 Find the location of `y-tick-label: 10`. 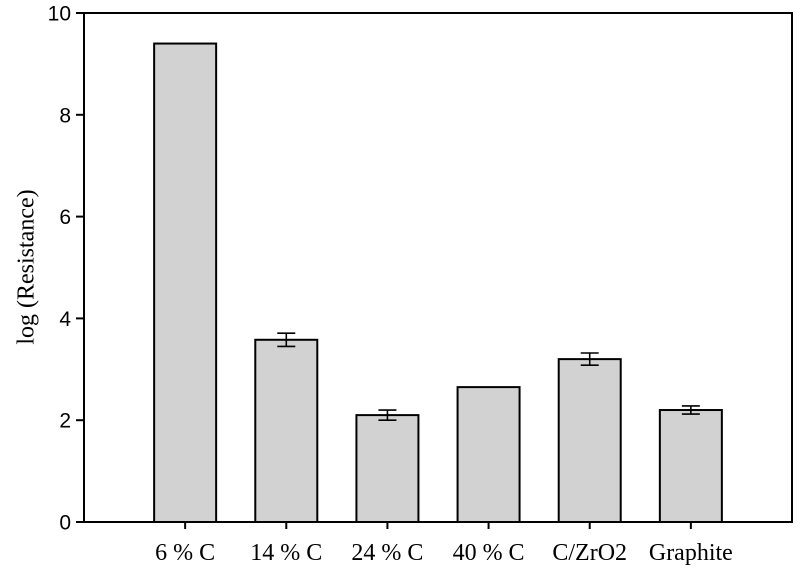

y-tick-label: 10 is located at coordinates (59, 14).